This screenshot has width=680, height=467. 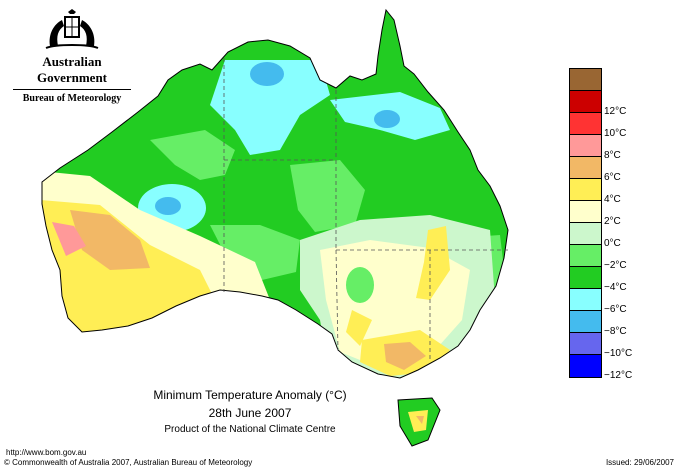 What do you see at coordinates (419, 422) in the screenshot?
I see `tasmania` at bounding box center [419, 422].